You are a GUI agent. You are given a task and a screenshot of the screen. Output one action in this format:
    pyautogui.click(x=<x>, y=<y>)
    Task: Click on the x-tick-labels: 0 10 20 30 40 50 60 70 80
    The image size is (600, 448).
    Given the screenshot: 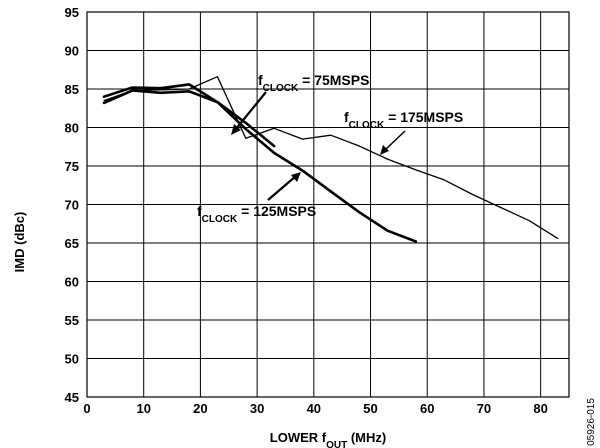 What is the action you would take?
    pyautogui.click(x=315, y=408)
    